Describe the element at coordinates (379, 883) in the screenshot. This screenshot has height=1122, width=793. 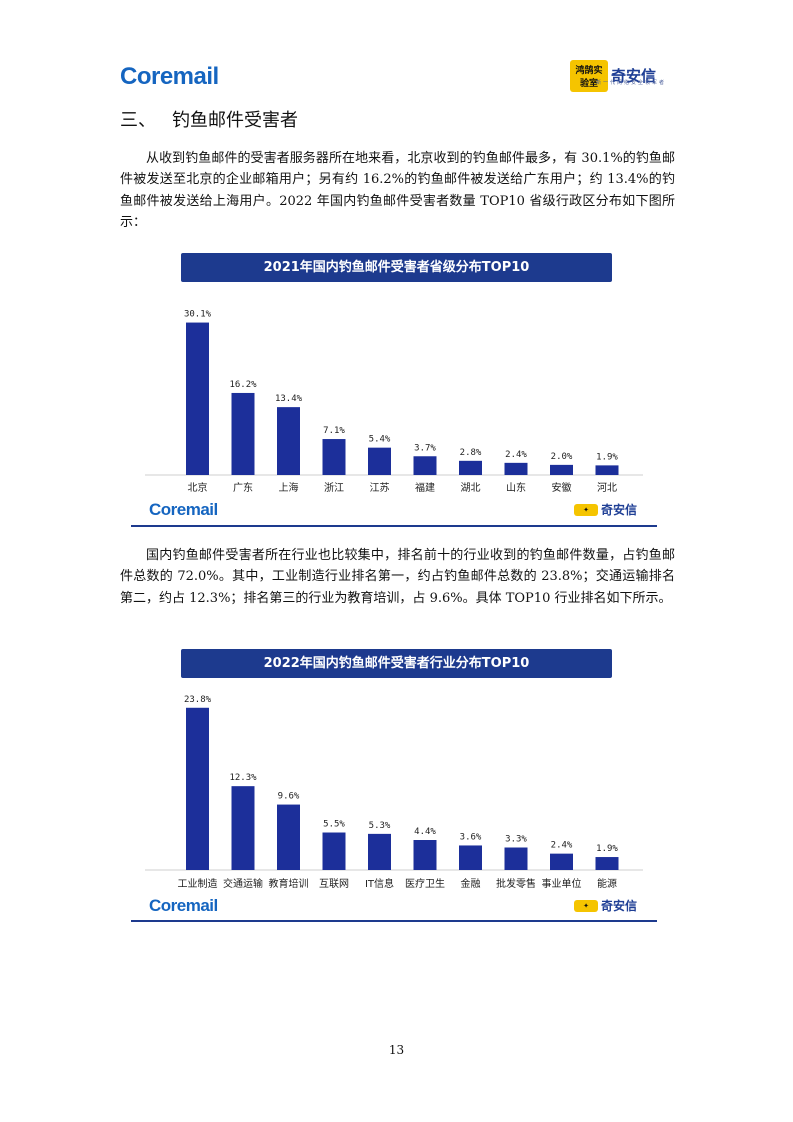
I see `category-label-5: IT信息` at that location.